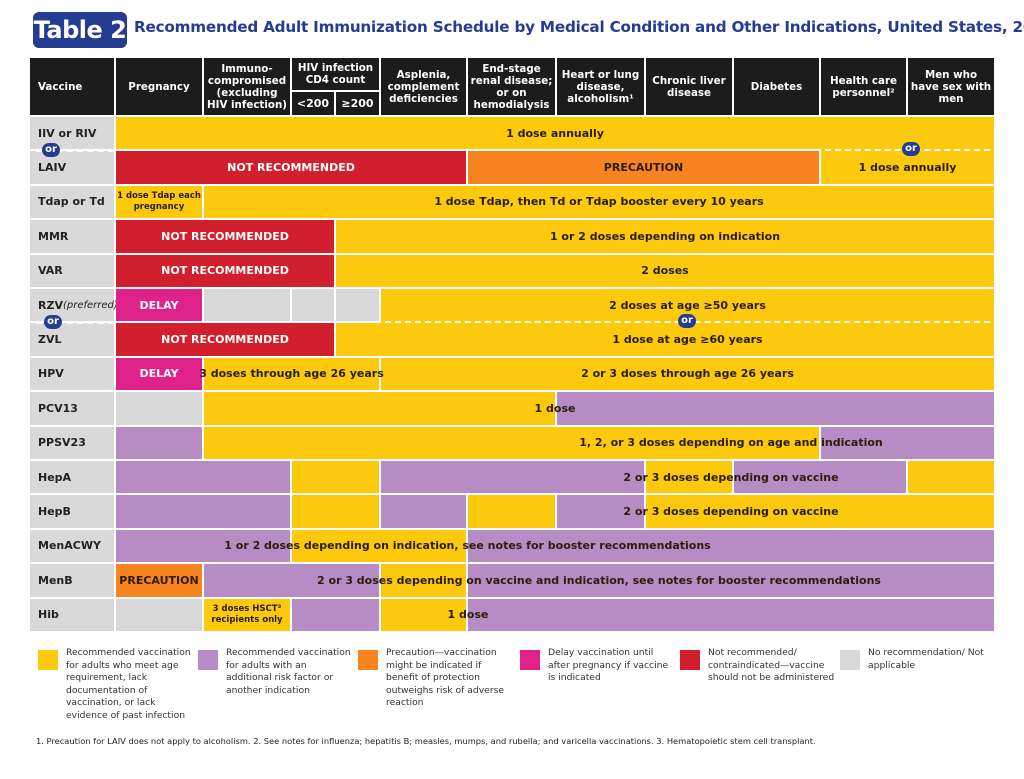 The image size is (1024, 779). I want to click on vaccine-tdap-or-td: Tdap or Td, so click(72, 202).